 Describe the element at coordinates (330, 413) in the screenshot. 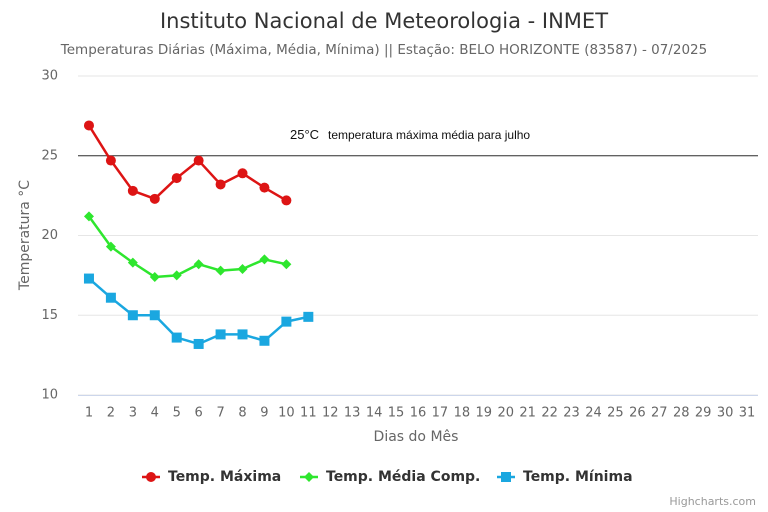

I see `x-tick-label: 12` at that location.